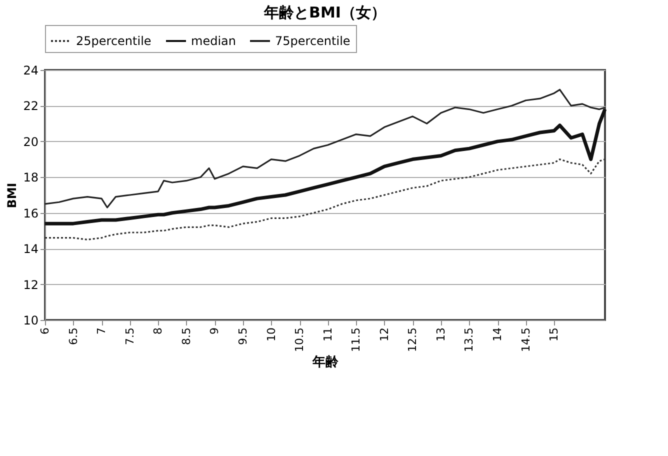 The width and height of the screenshot is (668, 456). I want to click on x-tick-label: 12, so click(384, 335).